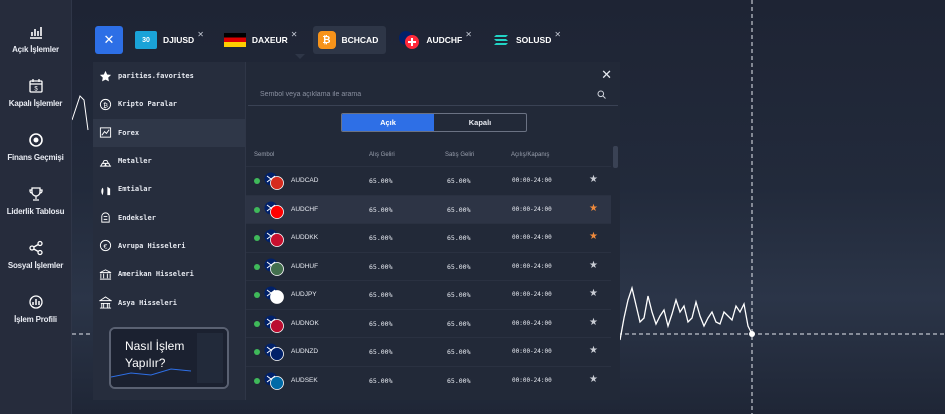 The height and width of the screenshot is (414, 945). I want to click on share-icon, so click(35, 248).